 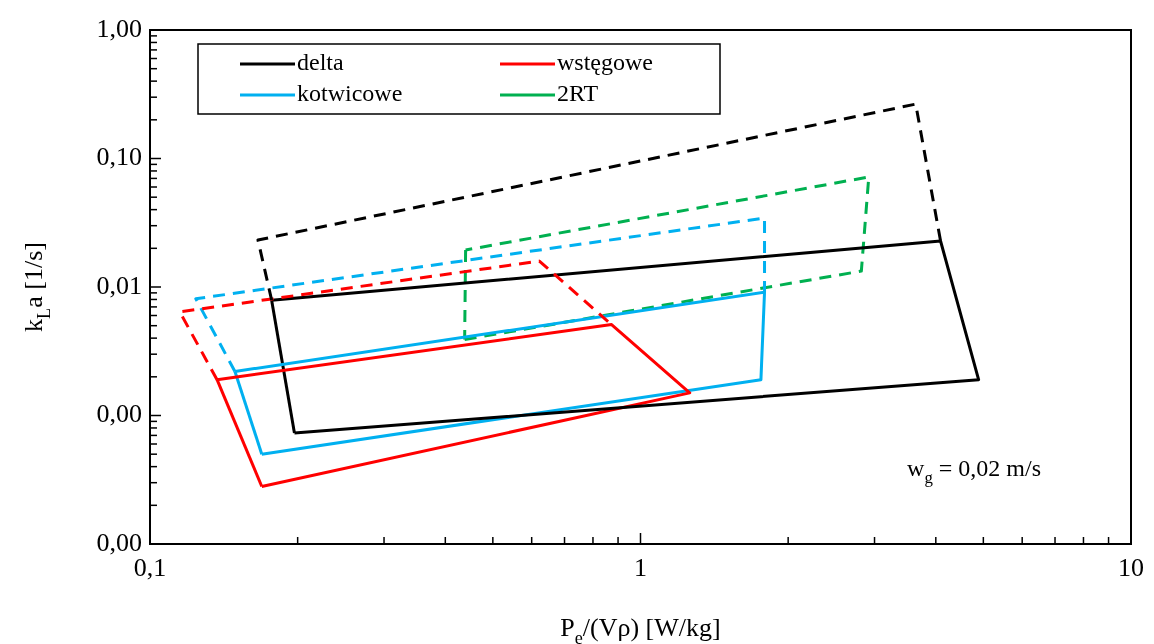 I want to click on y-tick-label: 0,01, so click(x=119, y=285).